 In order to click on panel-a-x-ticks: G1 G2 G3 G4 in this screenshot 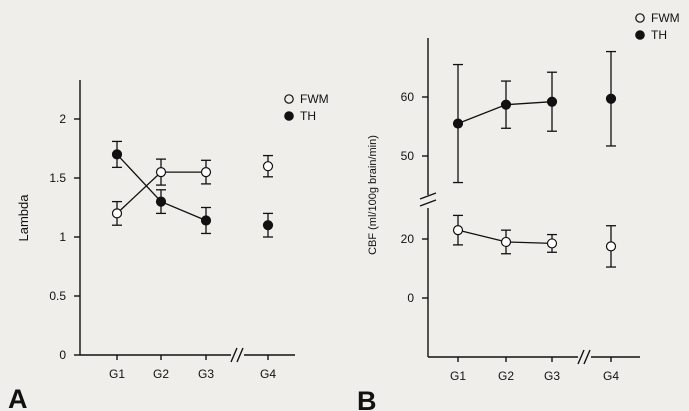, I will do `click(192, 368)`.